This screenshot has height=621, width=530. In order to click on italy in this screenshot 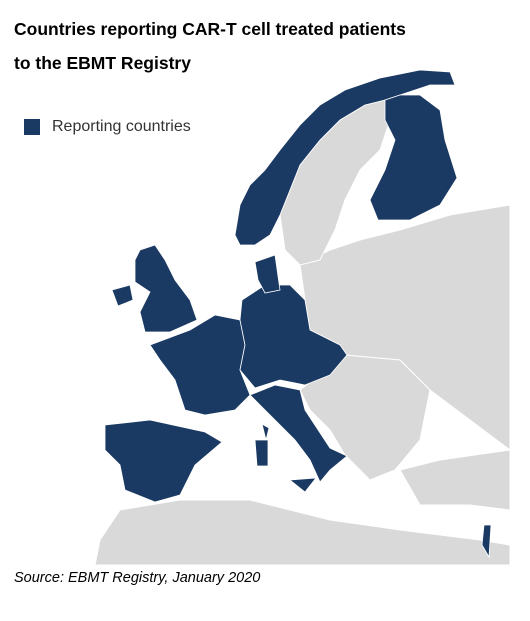, I will do `click(298, 433)`.